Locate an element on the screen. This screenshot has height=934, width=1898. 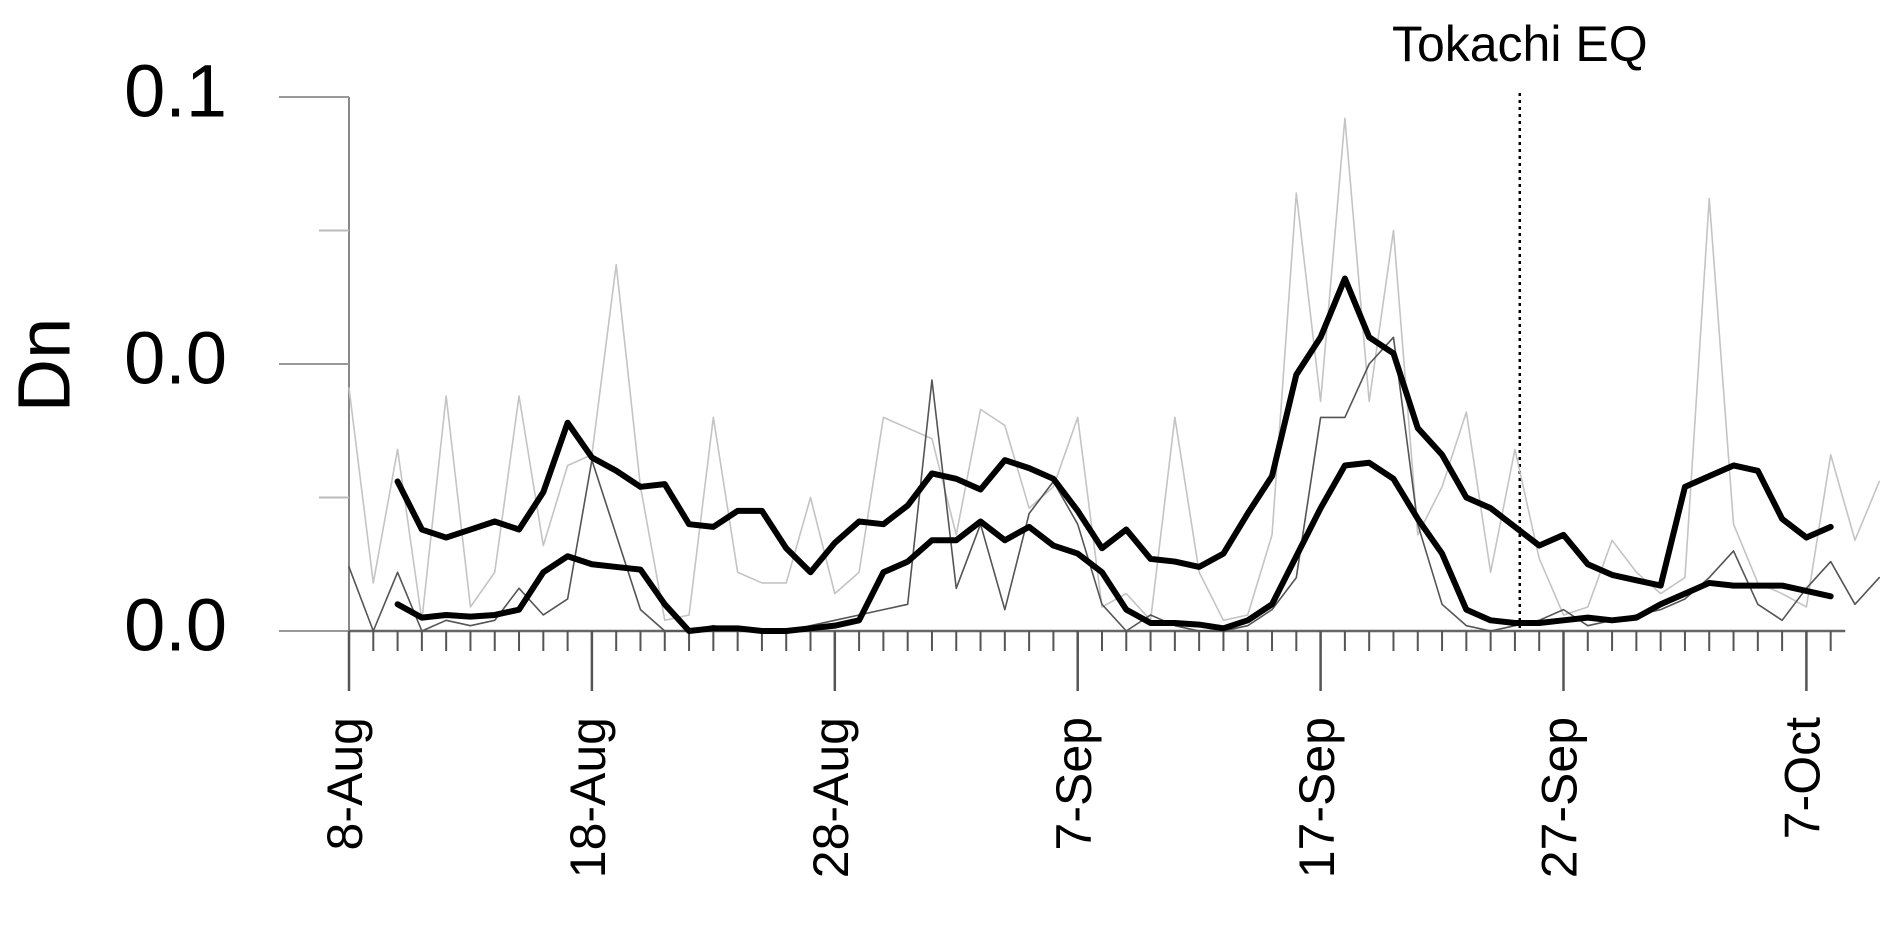
x-tick-label: 28-Aug is located at coordinates (831, 797).